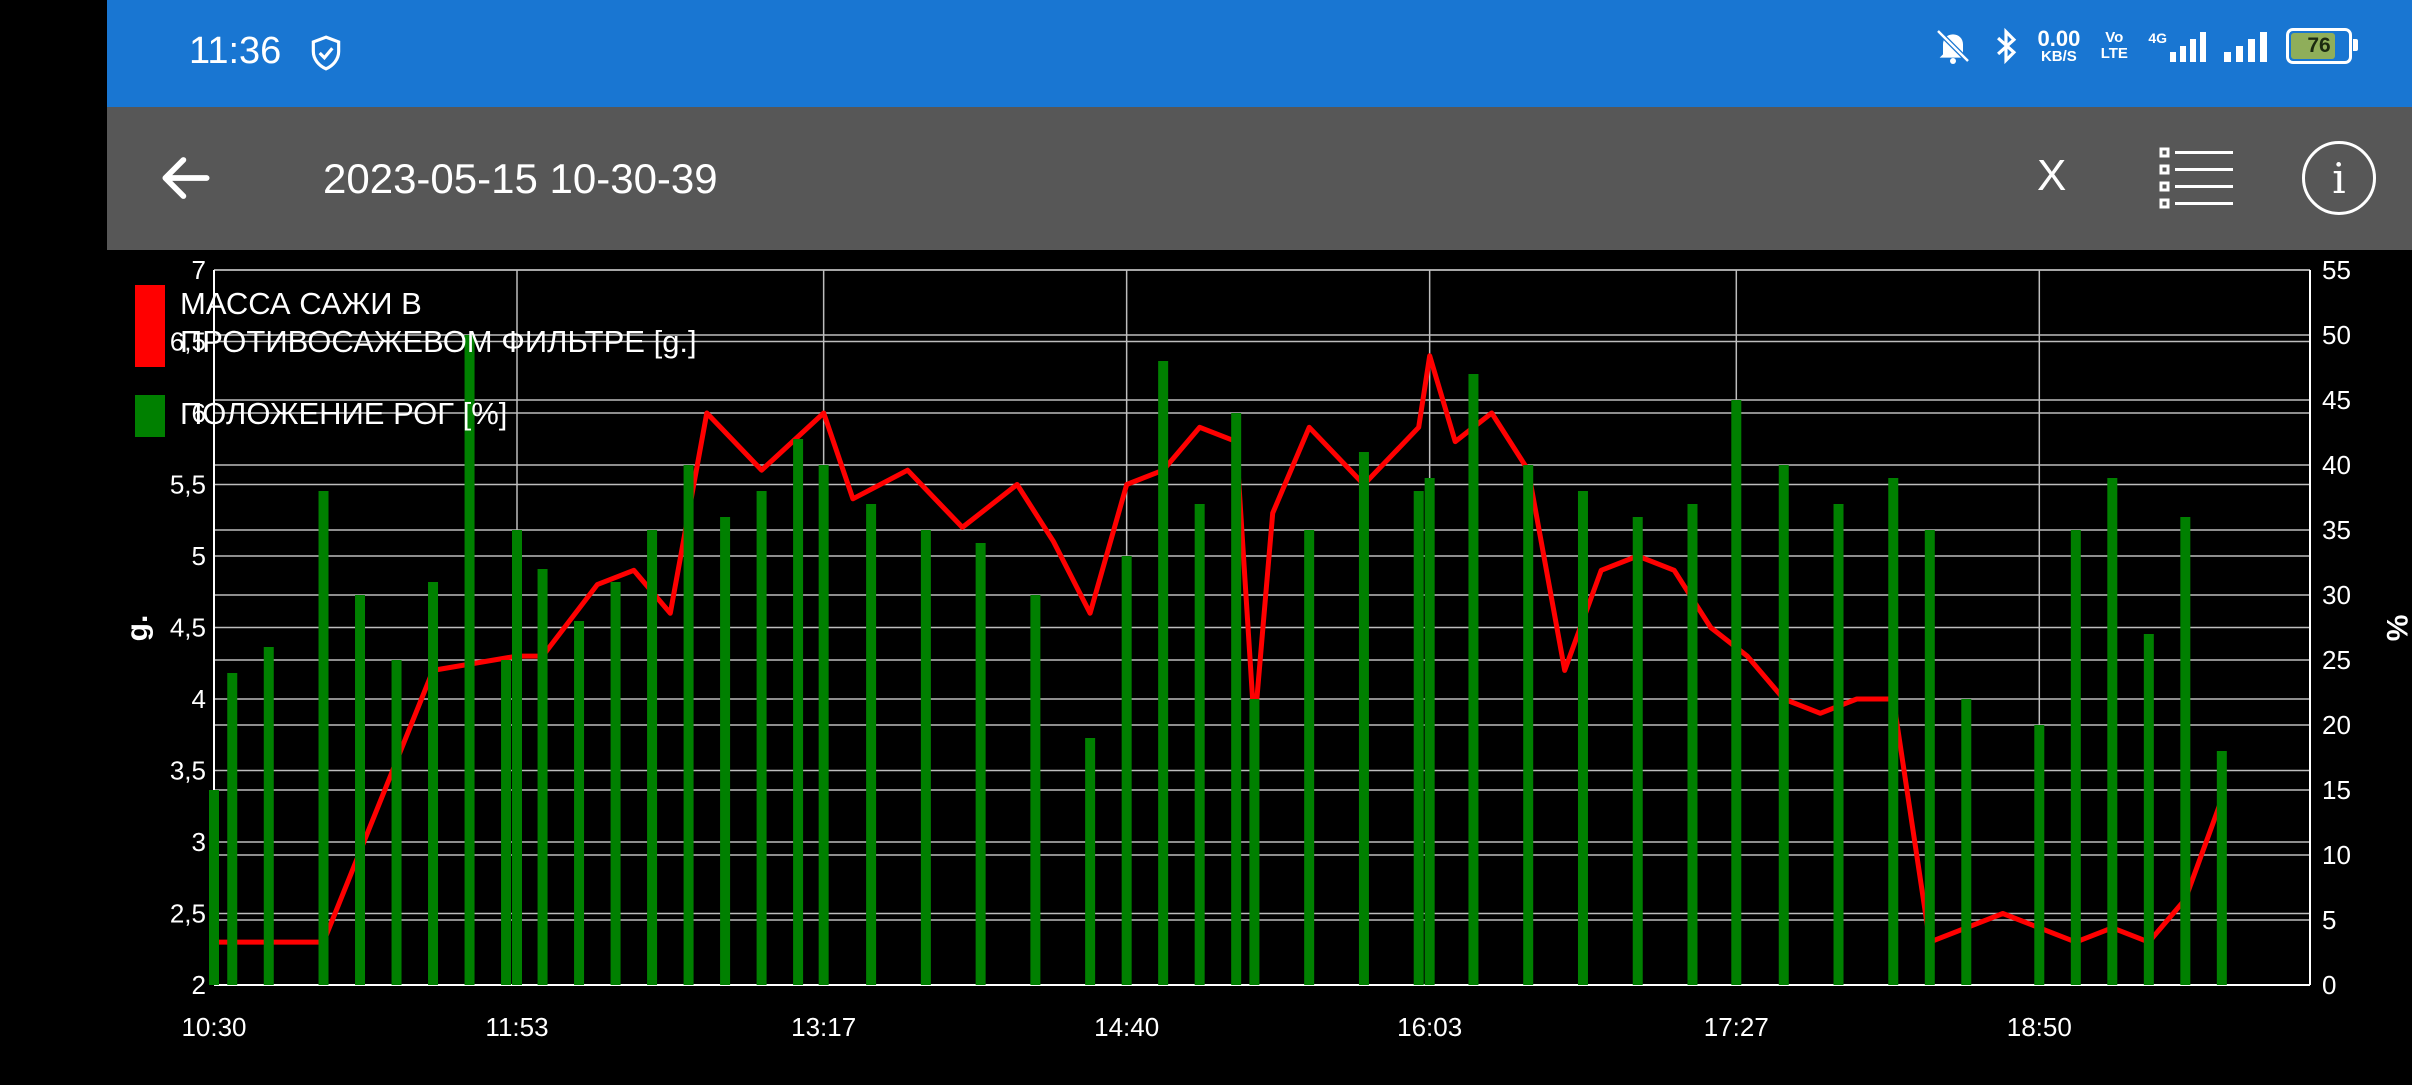 Image resolution: width=2412 pixels, height=1085 pixels. I want to click on volte-indicator: Vo LTE, so click(2114, 45).